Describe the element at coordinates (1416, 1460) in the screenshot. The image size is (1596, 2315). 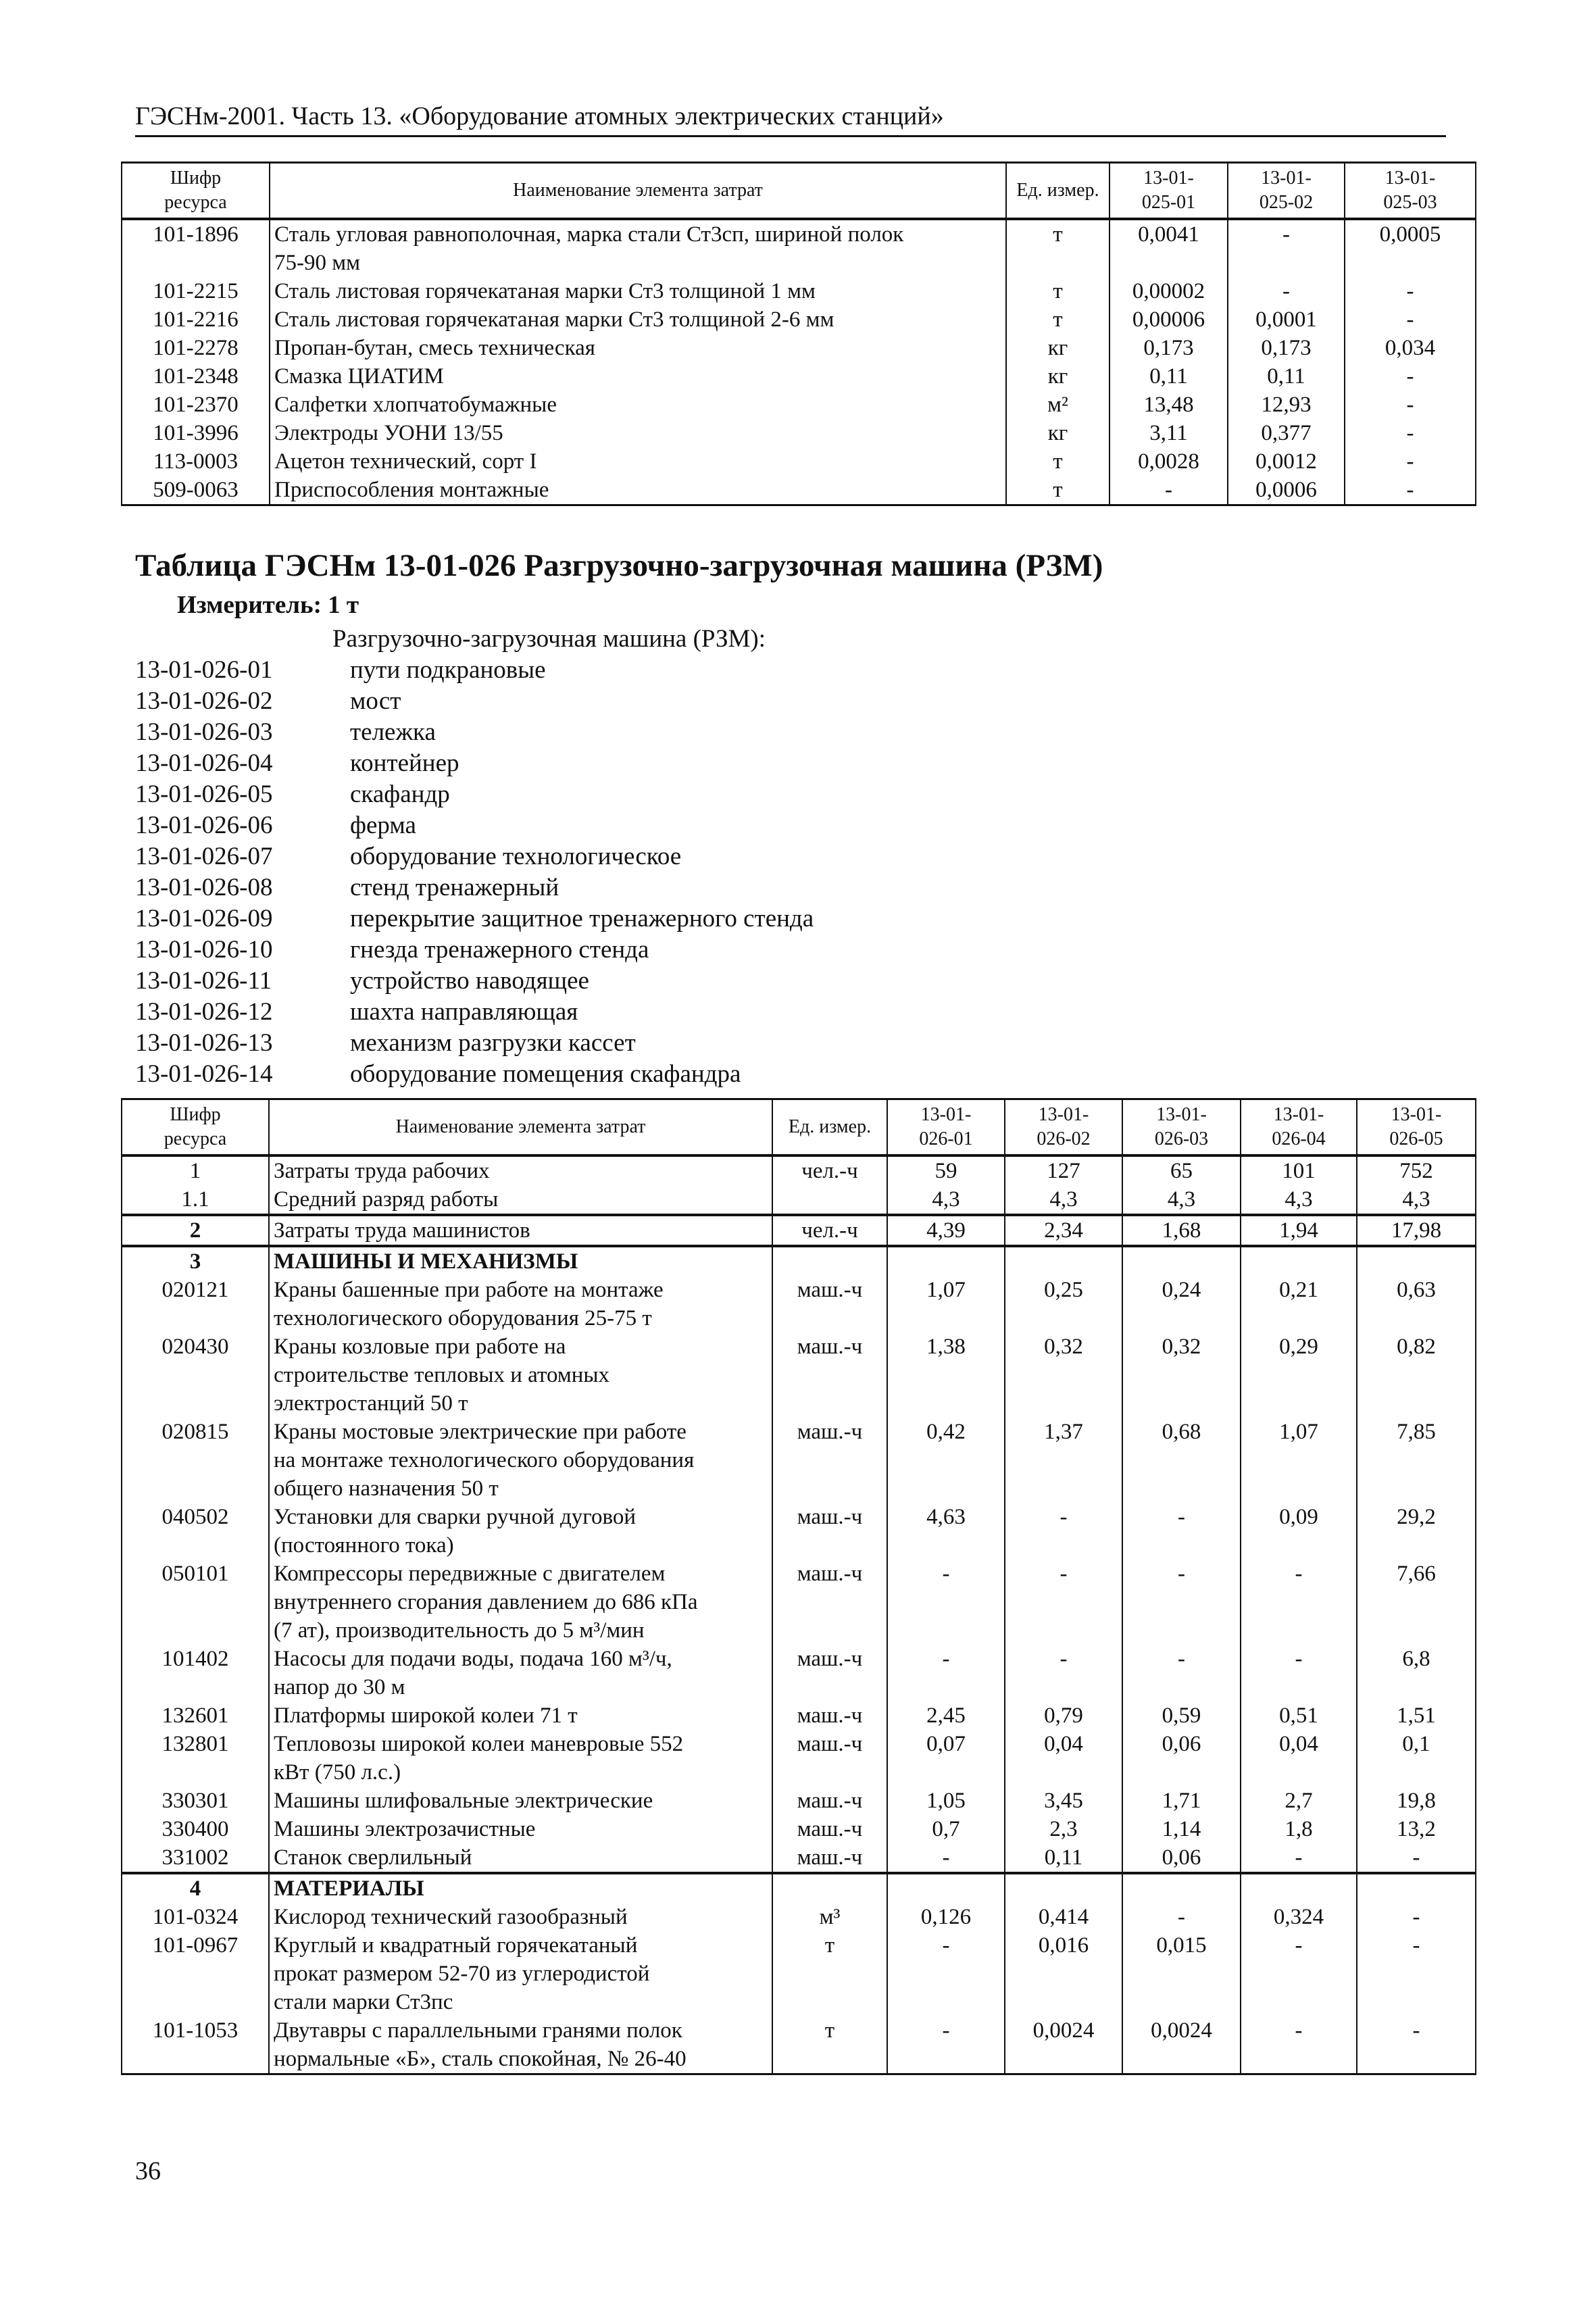
I see `value-cell: 7,85` at that location.